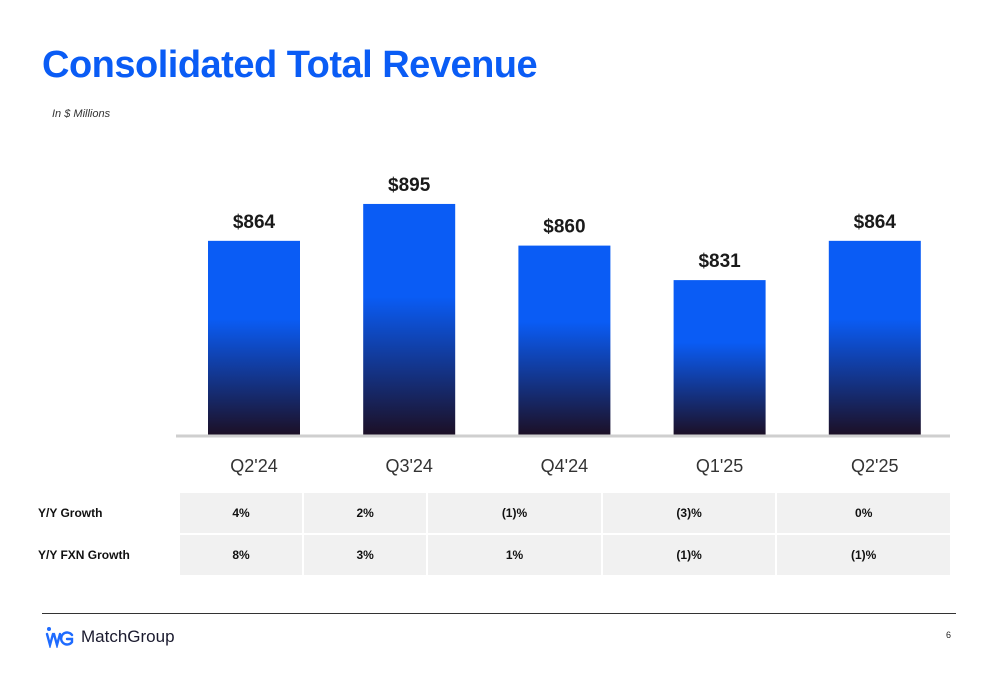 The height and width of the screenshot is (685, 1000). I want to click on table-row: Y/Y Growth 4% 2% (1)% (3)% 0%, so click(494, 513).